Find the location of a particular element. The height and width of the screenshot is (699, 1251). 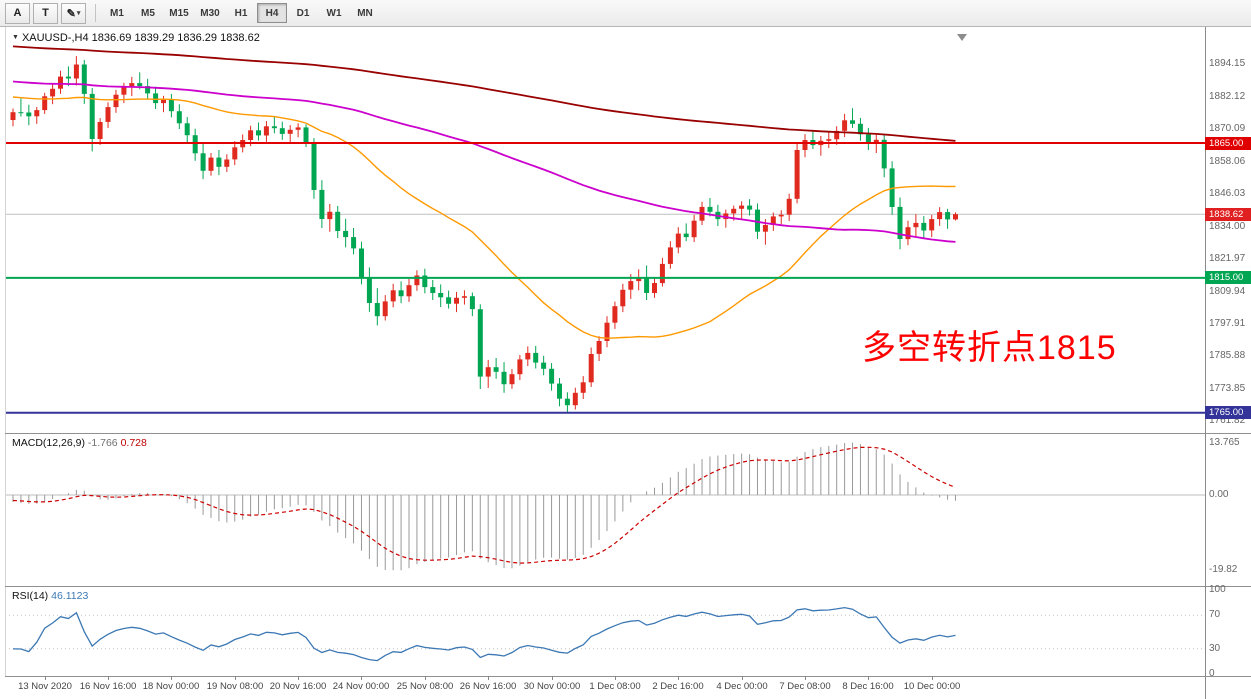

rsi-axis-label: 30 is located at coordinates (1215, 648).